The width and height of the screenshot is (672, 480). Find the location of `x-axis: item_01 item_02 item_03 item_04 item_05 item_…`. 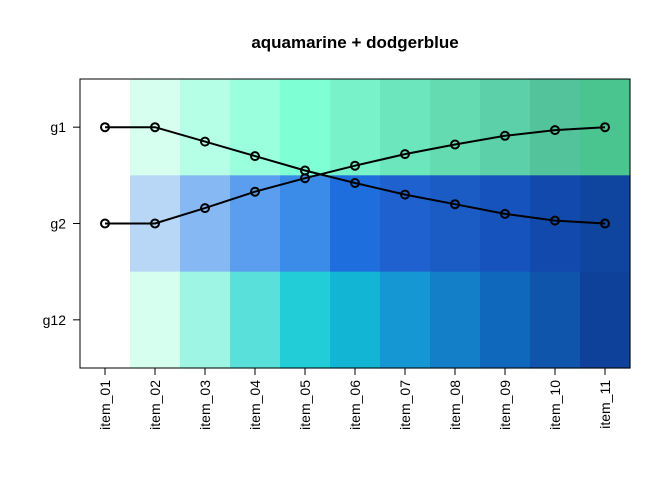

x-axis: item_01 item_02 item_03 item_04 item_05 item_… is located at coordinates (355, 398).